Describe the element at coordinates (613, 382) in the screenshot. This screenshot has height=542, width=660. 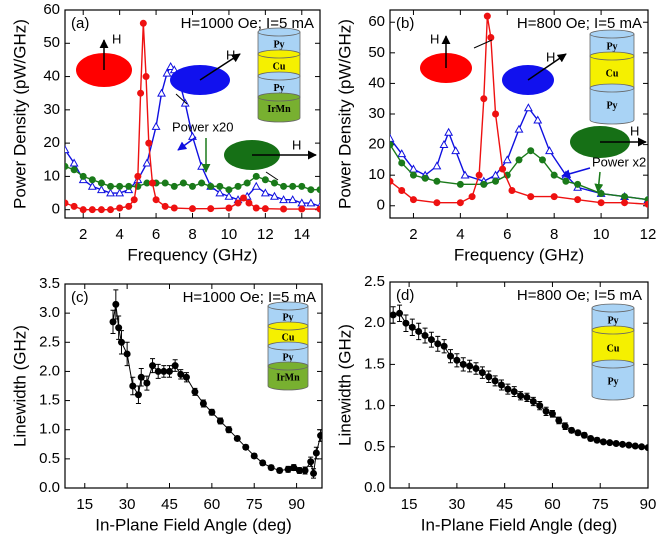
I see `layer-body` at that location.